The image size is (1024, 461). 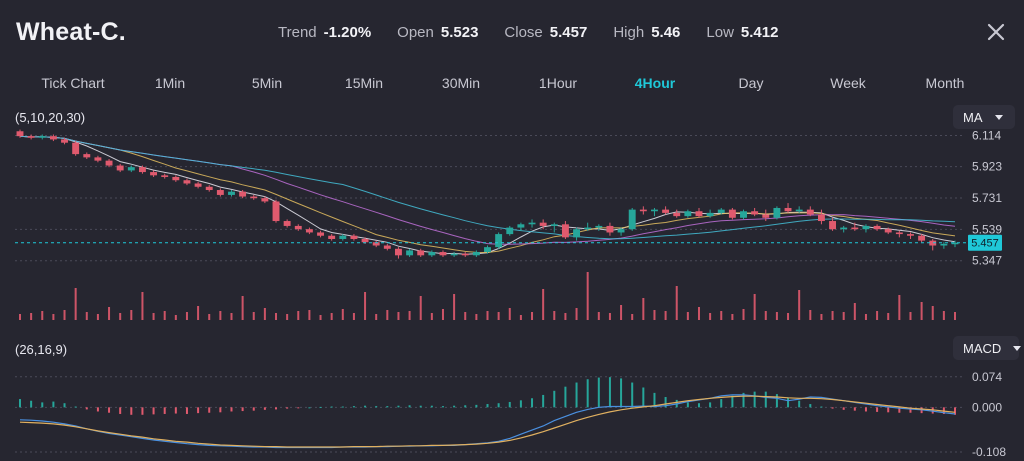 I want to click on tab-tick-chart: Tick Chart, so click(x=73, y=83).